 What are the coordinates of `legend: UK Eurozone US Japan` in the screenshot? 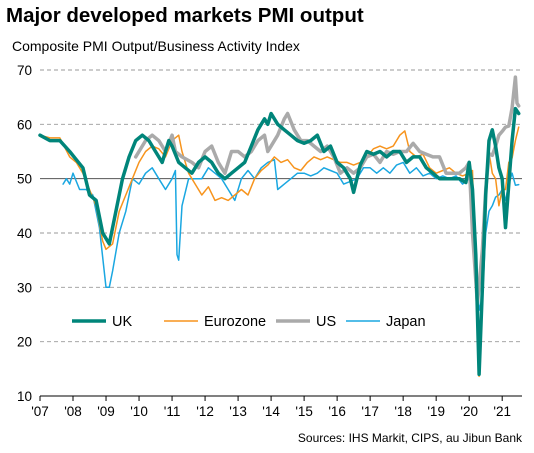 It's located at (249, 322).